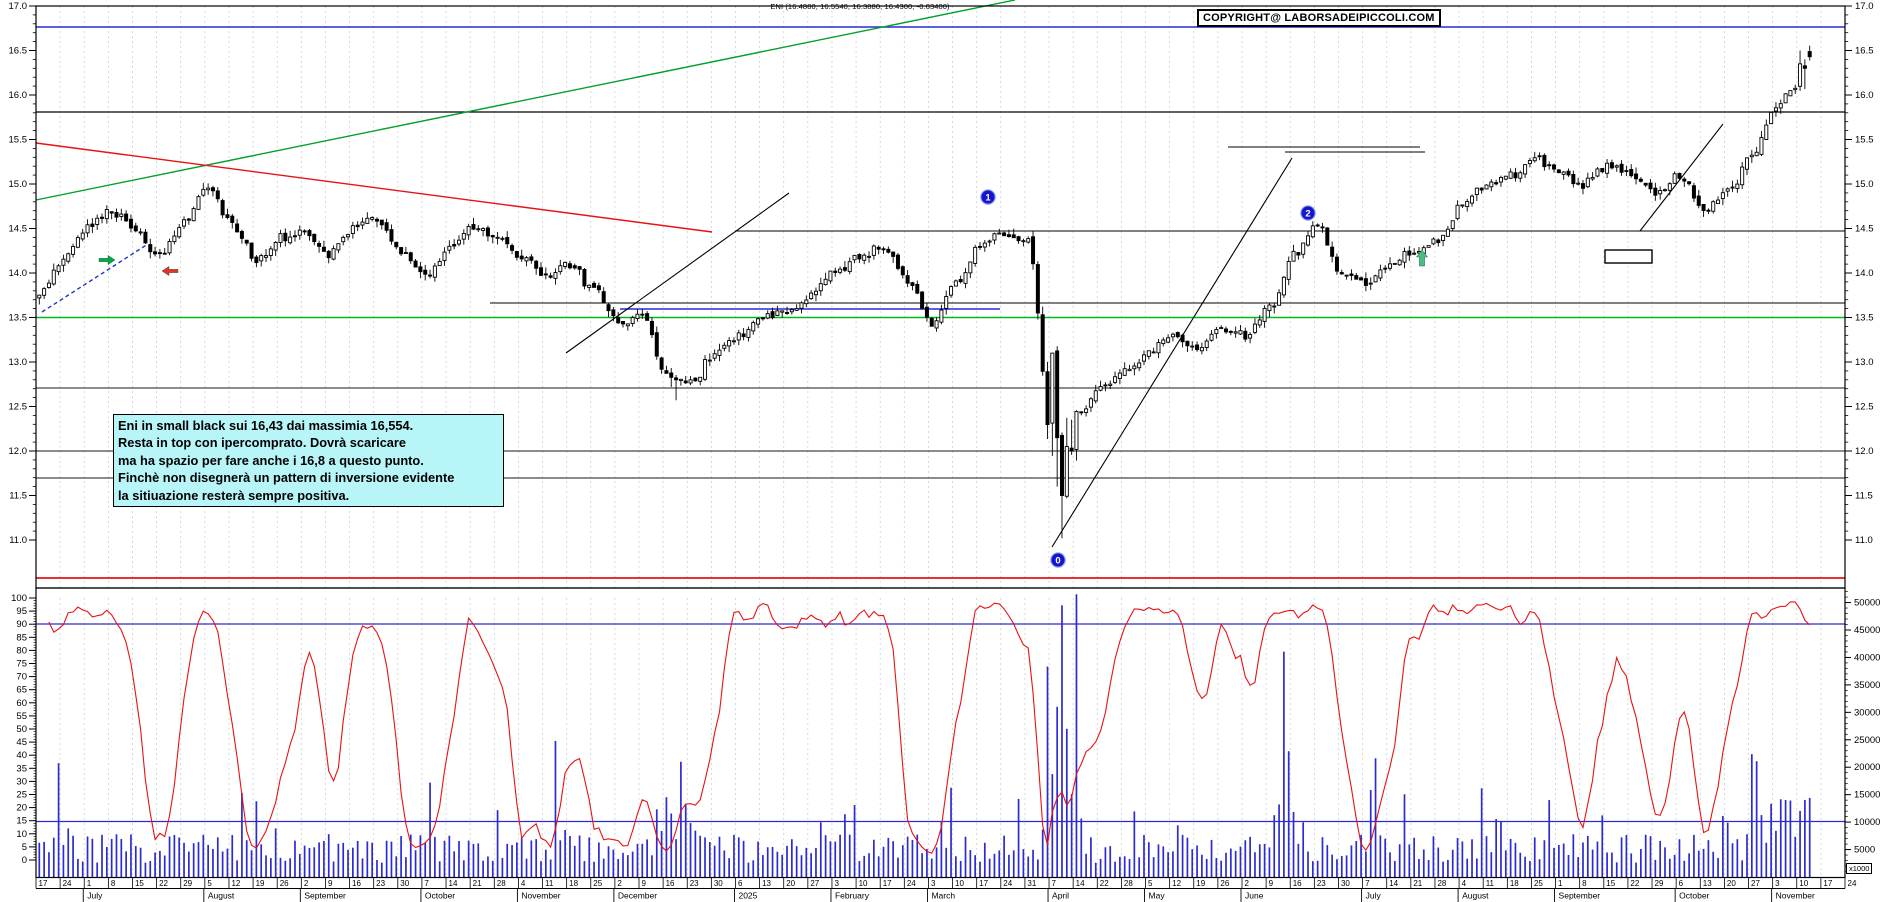 Image resolution: width=1890 pixels, height=902 pixels. What do you see at coordinates (1176, 883) in the screenshot?
I see `svg-text: 12` at bounding box center [1176, 883].